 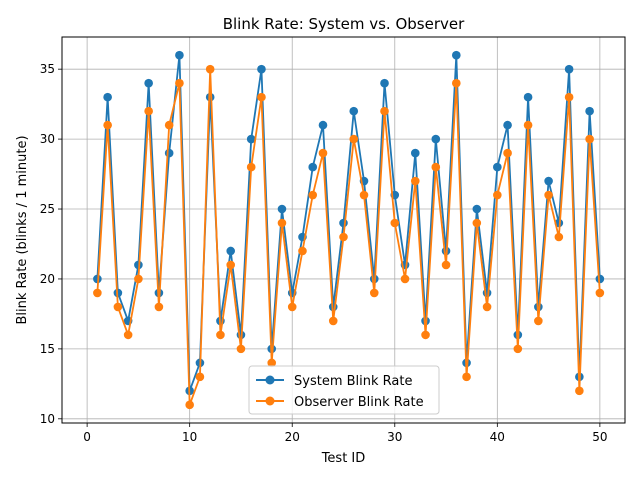 What do you see at coordinates (47, 209) in the screenshot?
I see `y-tick-label: 25` at bounding box center [47, 209].